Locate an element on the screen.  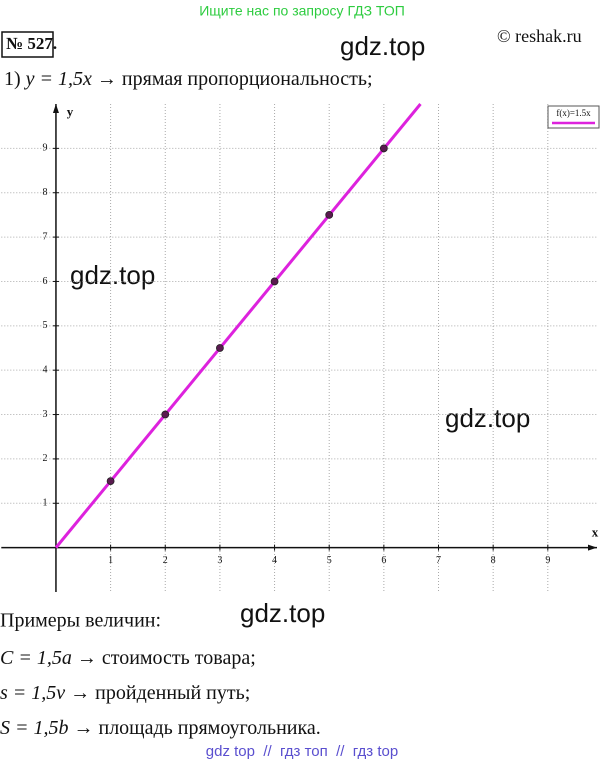
statement: → пройденный путь; is located at coordinates (160, 693).